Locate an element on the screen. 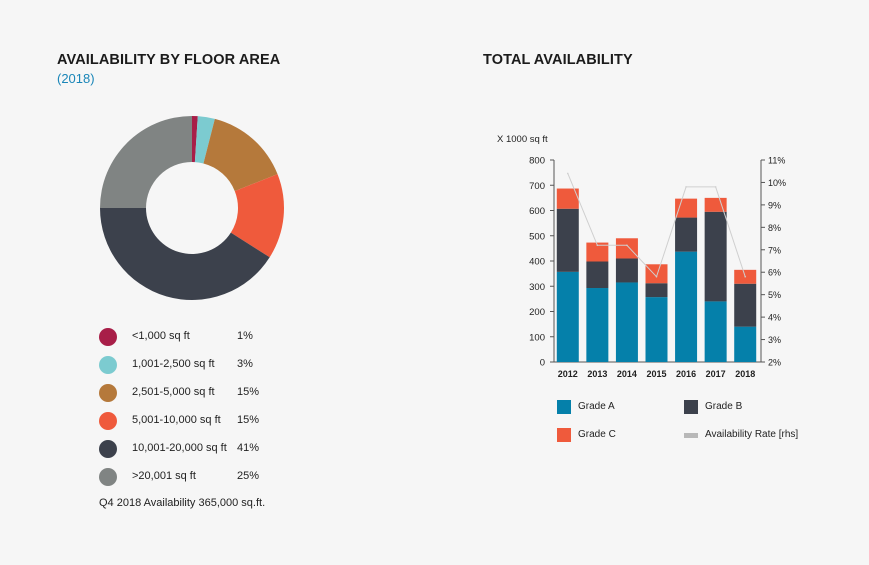 This screenshot has width=869, height=565. legend-percentage: 3% is located at coordinates (245, 364).